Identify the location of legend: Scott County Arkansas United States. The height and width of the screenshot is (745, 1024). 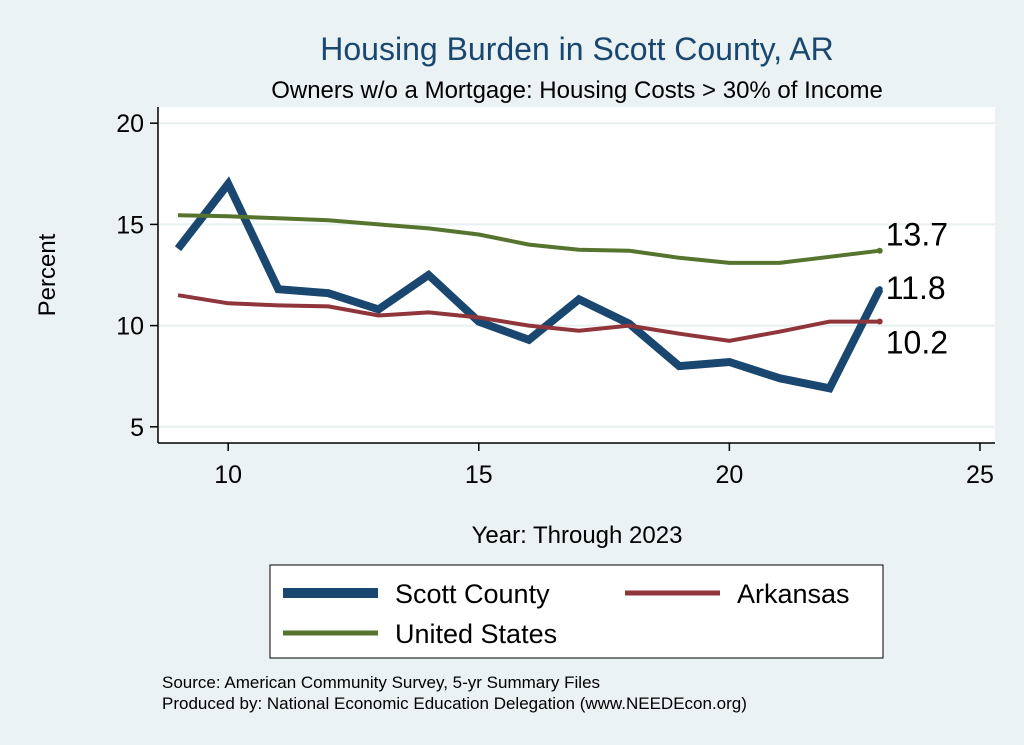
(576, 611).